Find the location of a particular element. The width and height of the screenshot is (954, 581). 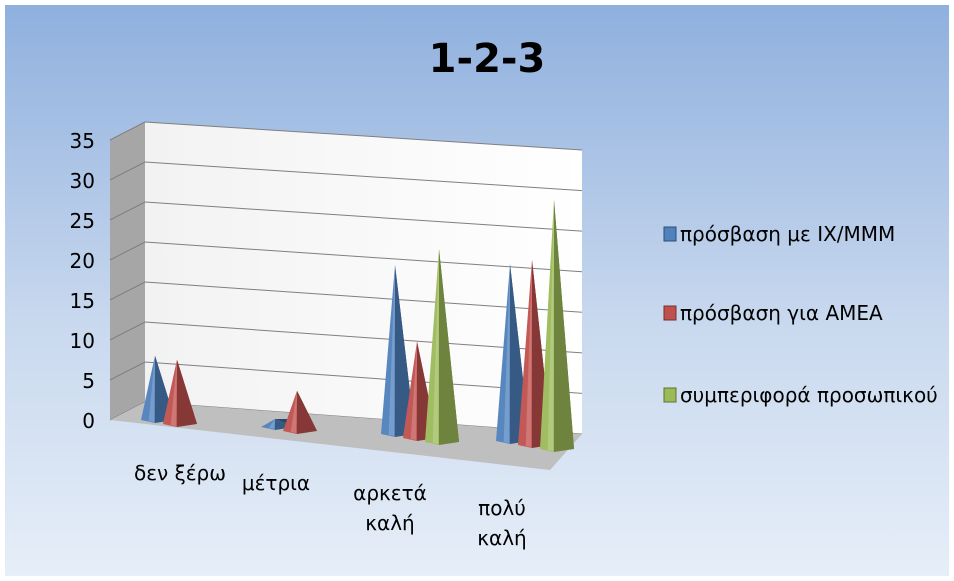

x-tick-label: δεν ξέρω is located at coordinates (180, 473).